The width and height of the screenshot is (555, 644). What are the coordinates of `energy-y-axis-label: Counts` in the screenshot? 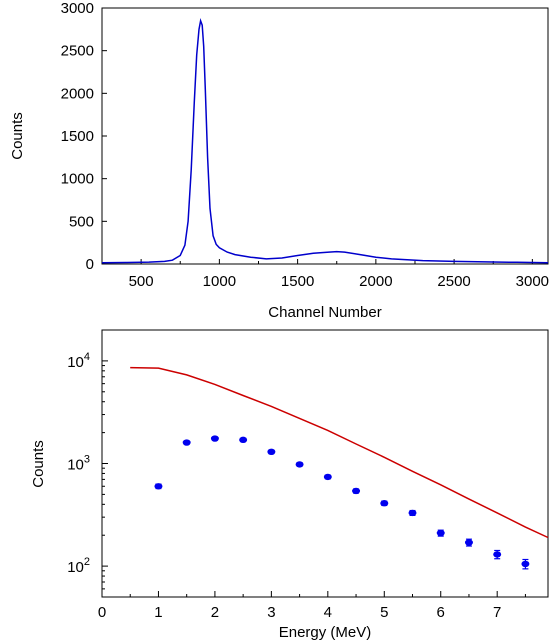 It's located at (38, 464).